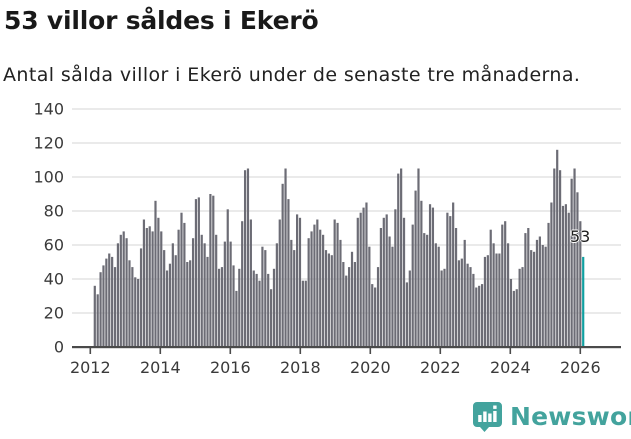  I want to click on newsworthy-logo: Newsworthy, so click(551, 416).